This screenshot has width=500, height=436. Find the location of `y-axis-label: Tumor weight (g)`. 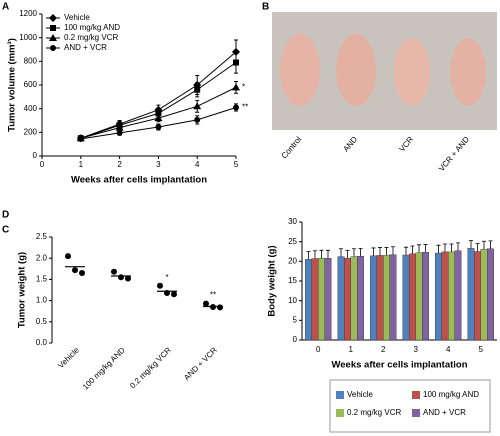

y-axis-label: Tumor weight (g) is located at coordinates (22, 290).